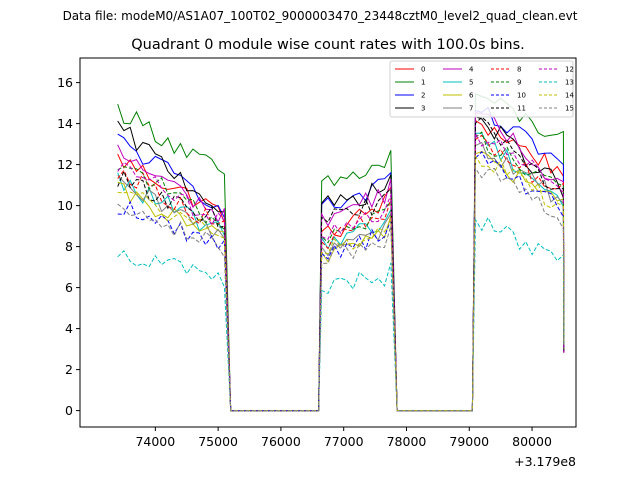  What do you see at coordinates (65, 205) in the screenshot?
I see `y-tick-label: 10` at bounding box center [65, 205].